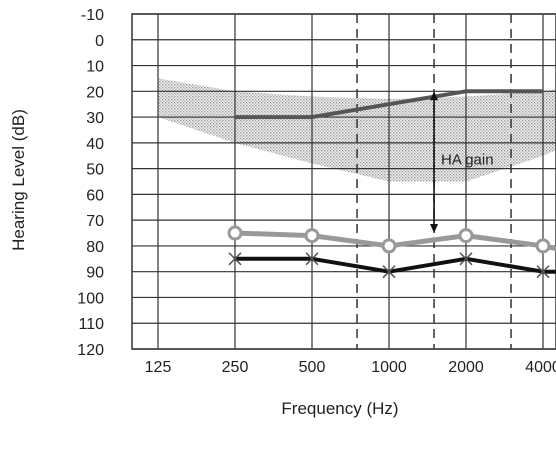 The height and width of the screenshot is (449, 556). Describe the element at coordinates (389, 367) in the screenshot. I see `x-tick-label: 1000` at that location.